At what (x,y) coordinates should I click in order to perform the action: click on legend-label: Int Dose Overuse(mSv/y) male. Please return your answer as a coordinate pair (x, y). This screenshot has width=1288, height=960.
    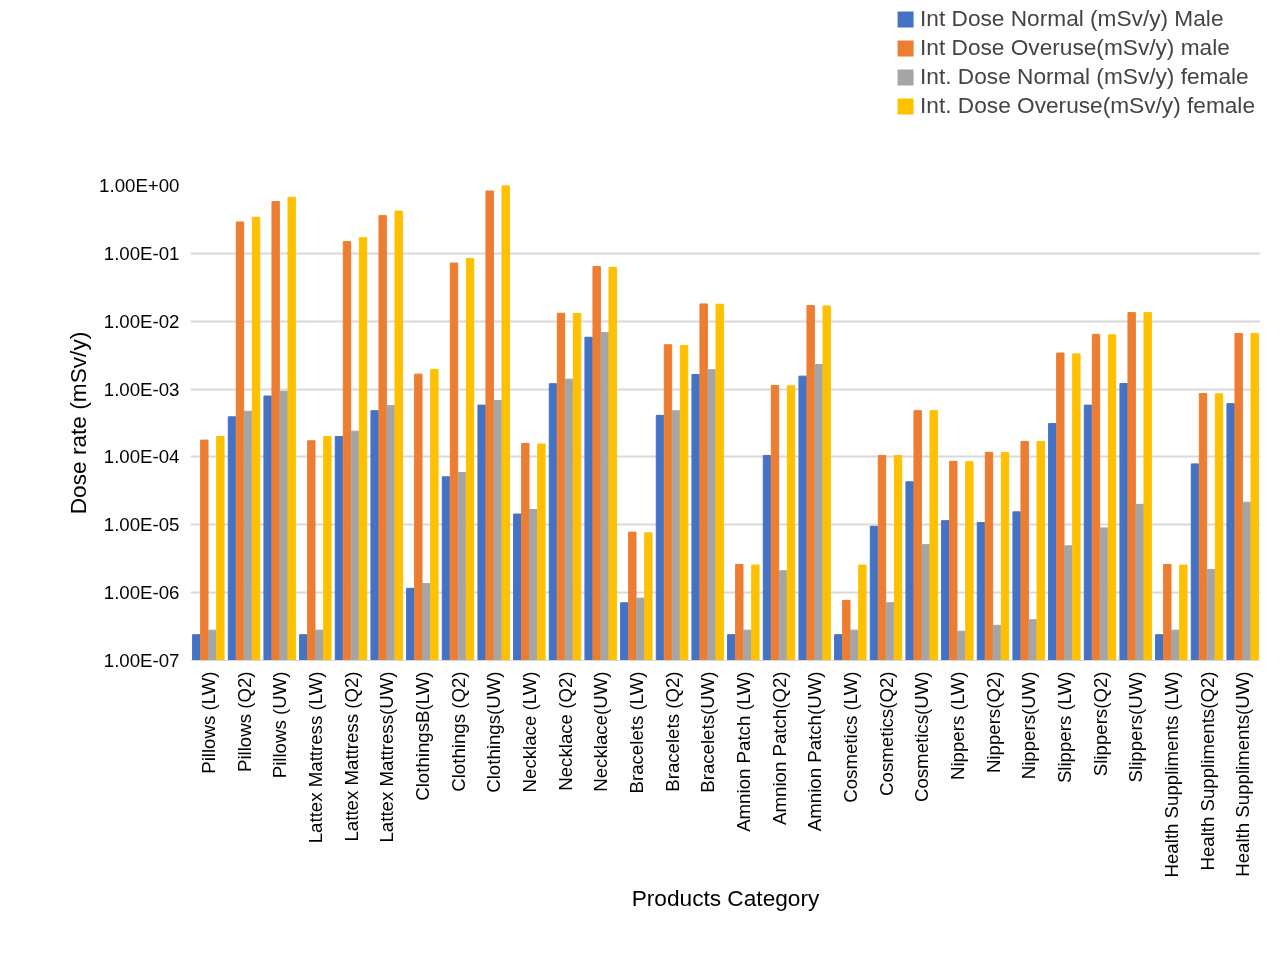
    Looking at the image, I should click on (1075, 47).